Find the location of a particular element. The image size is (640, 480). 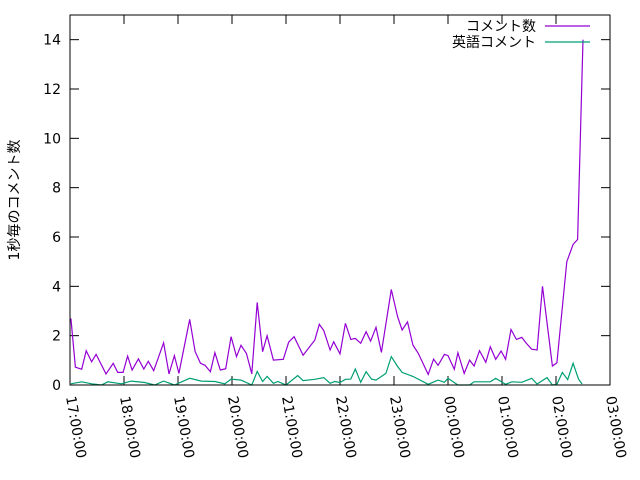

legend-label: コメント数 is located at coordinates (501, 27).